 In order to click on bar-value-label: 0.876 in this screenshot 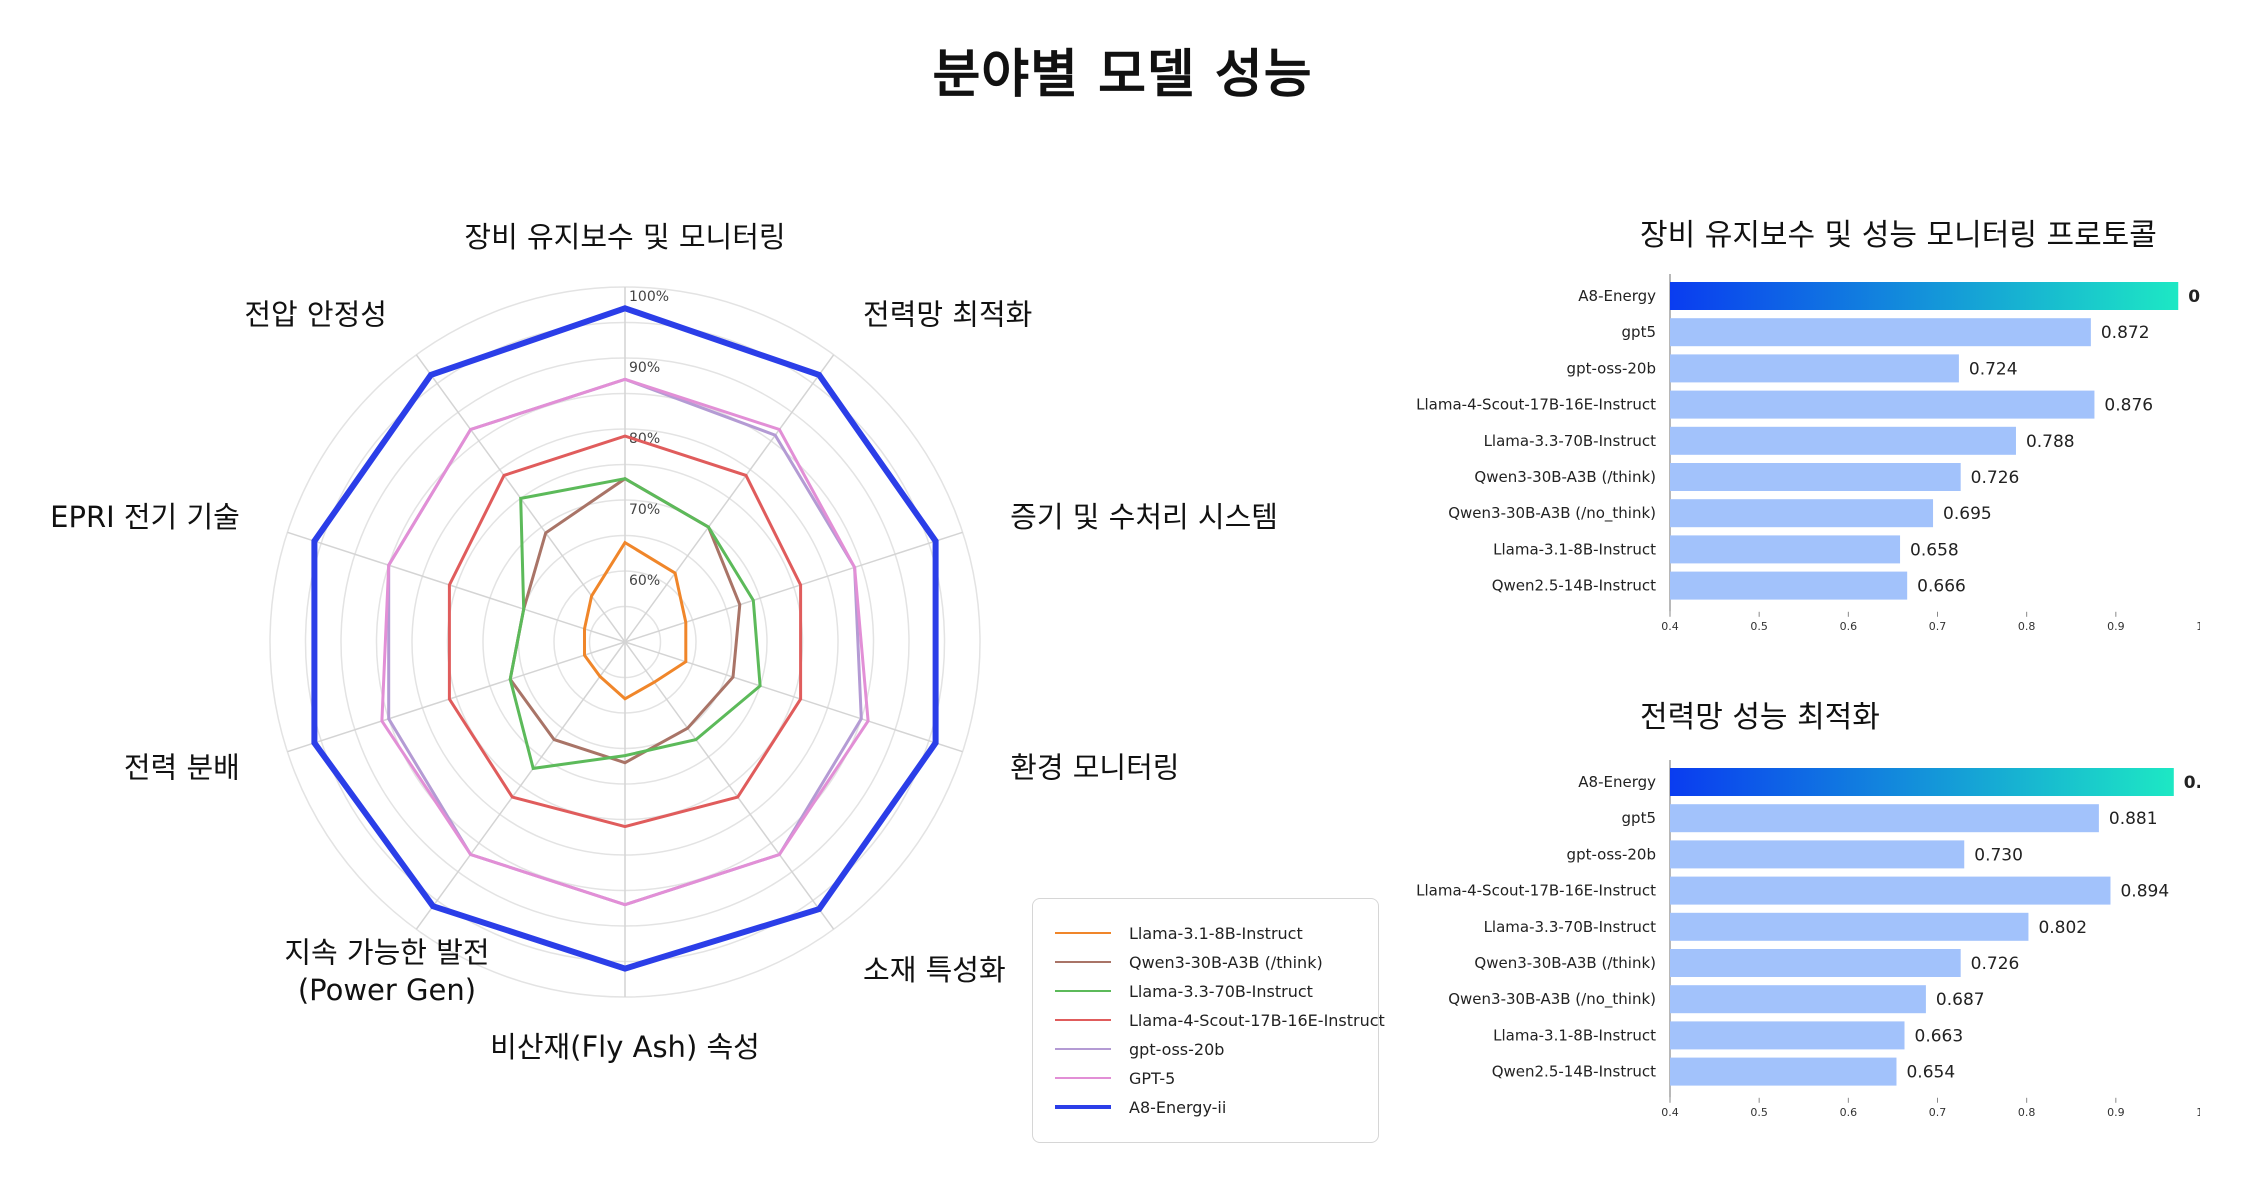, I will do `click(2128, 406)`.